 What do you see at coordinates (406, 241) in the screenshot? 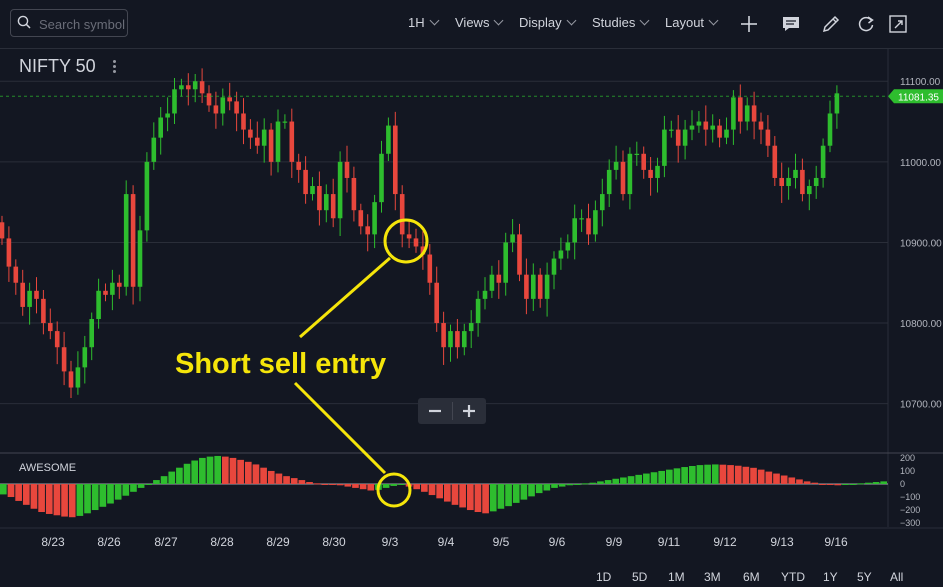
I see `entry-highlight-circle` at bounding box center [406, 241].